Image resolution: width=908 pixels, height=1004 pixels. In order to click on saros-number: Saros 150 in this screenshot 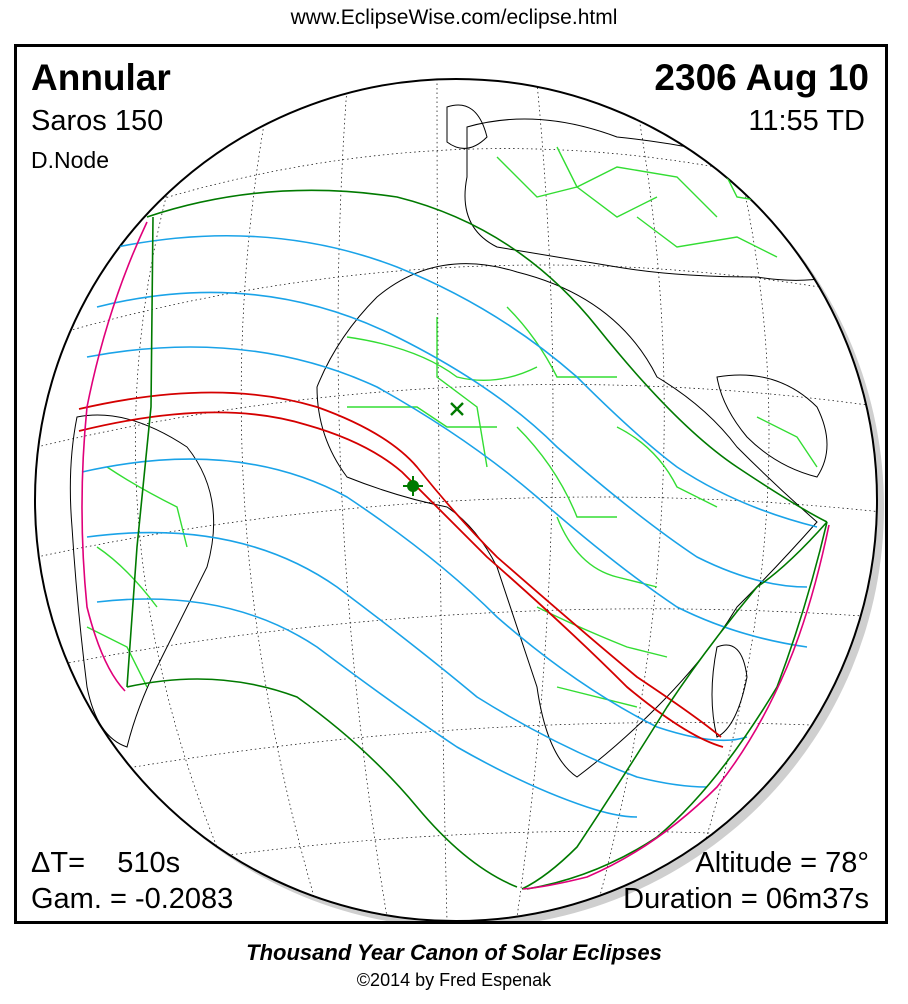, I will do `click(97, 121)`.